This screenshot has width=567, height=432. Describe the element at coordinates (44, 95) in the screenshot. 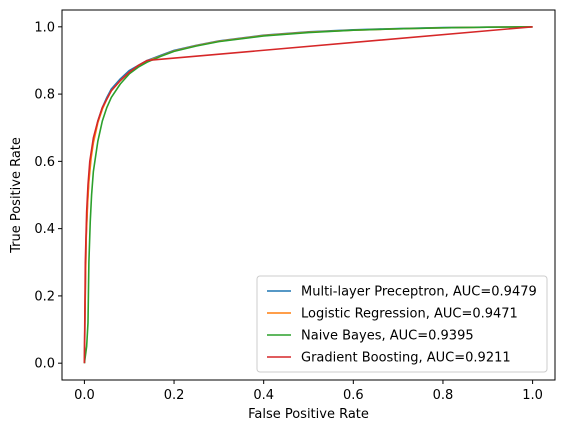

I see `y-tick-label: 0.8` at that location.